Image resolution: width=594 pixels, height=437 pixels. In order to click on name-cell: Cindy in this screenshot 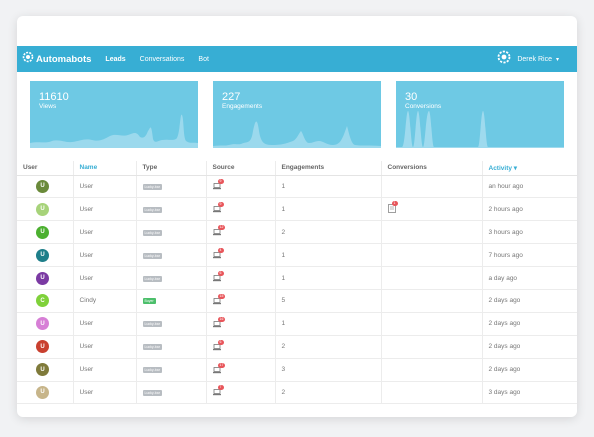, I will do `click(104, 301)`.